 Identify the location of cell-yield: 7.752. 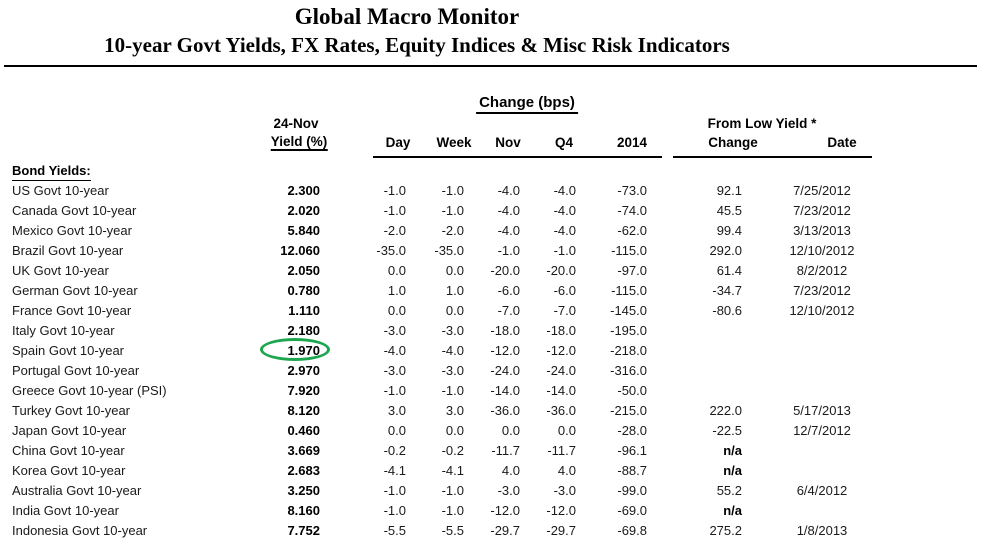
(303, 530).